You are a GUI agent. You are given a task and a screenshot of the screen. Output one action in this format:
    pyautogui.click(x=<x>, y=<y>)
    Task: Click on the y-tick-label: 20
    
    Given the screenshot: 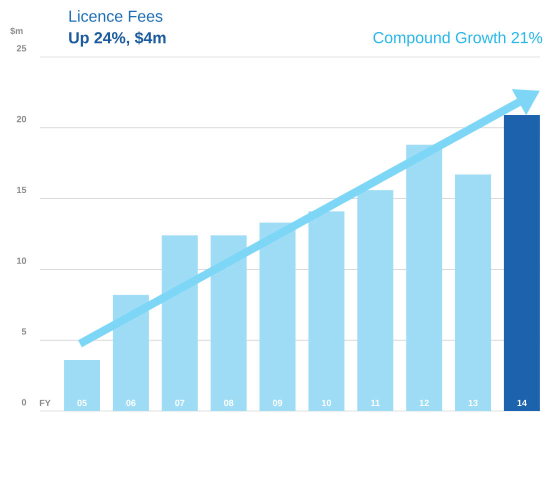 What is the action you would take?
    pyautogui.click(x=21, y=119)
    